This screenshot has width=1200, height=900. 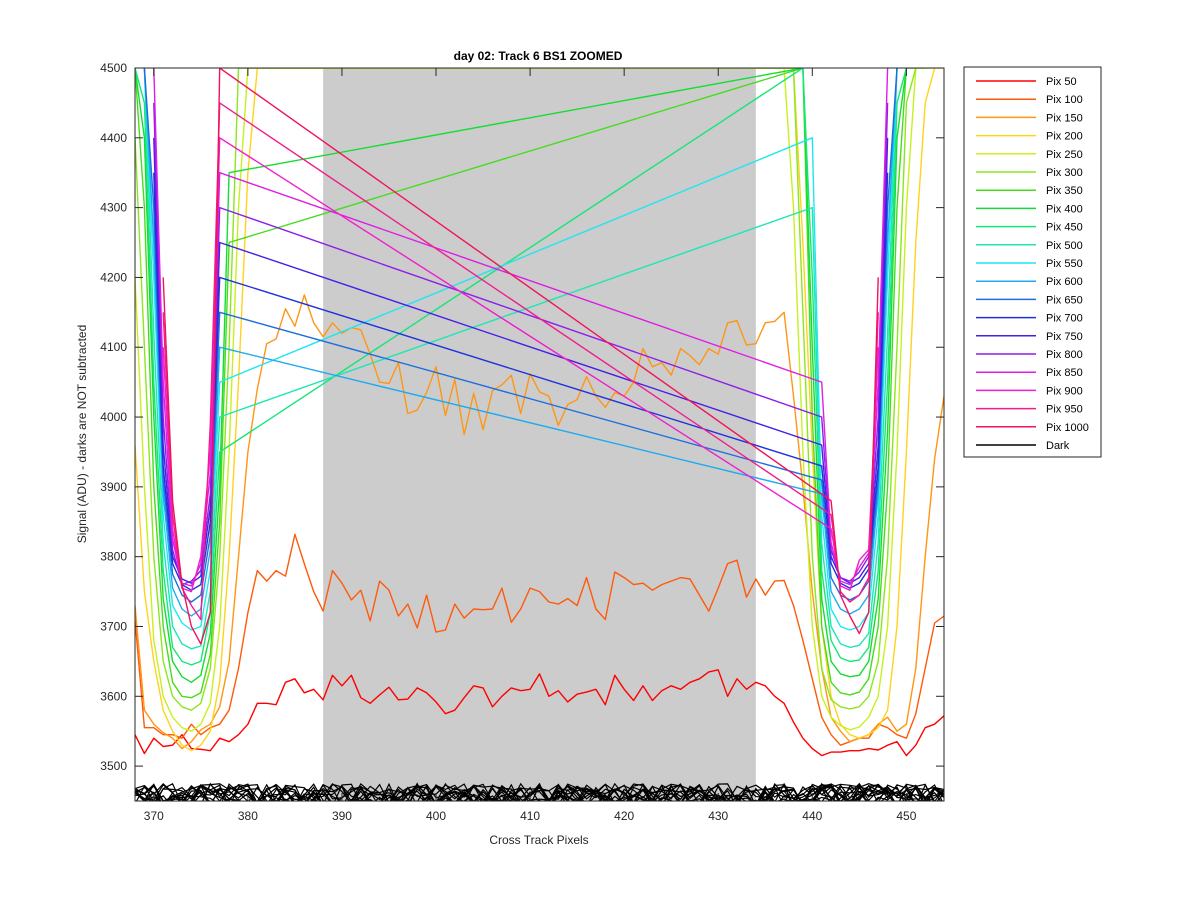 What do you see at coordinates (1067, 428) in the screenshot?
I see `legend-label: Pix 1000` at bounding box center [1067, 428].